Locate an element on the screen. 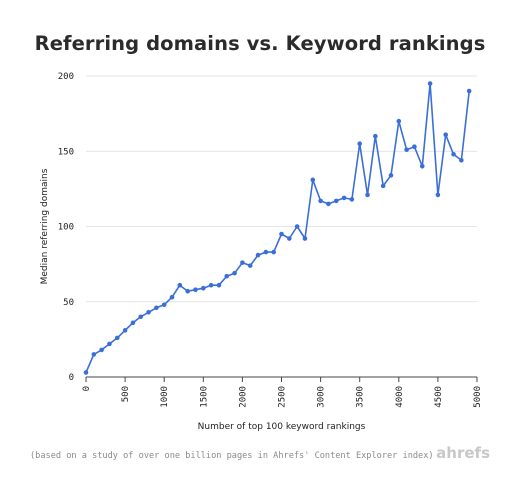  x-axis: 0 500 1000 1500 2000 2500 3000 3500 4000 4500 5000 is located at coordinates (282, 392).